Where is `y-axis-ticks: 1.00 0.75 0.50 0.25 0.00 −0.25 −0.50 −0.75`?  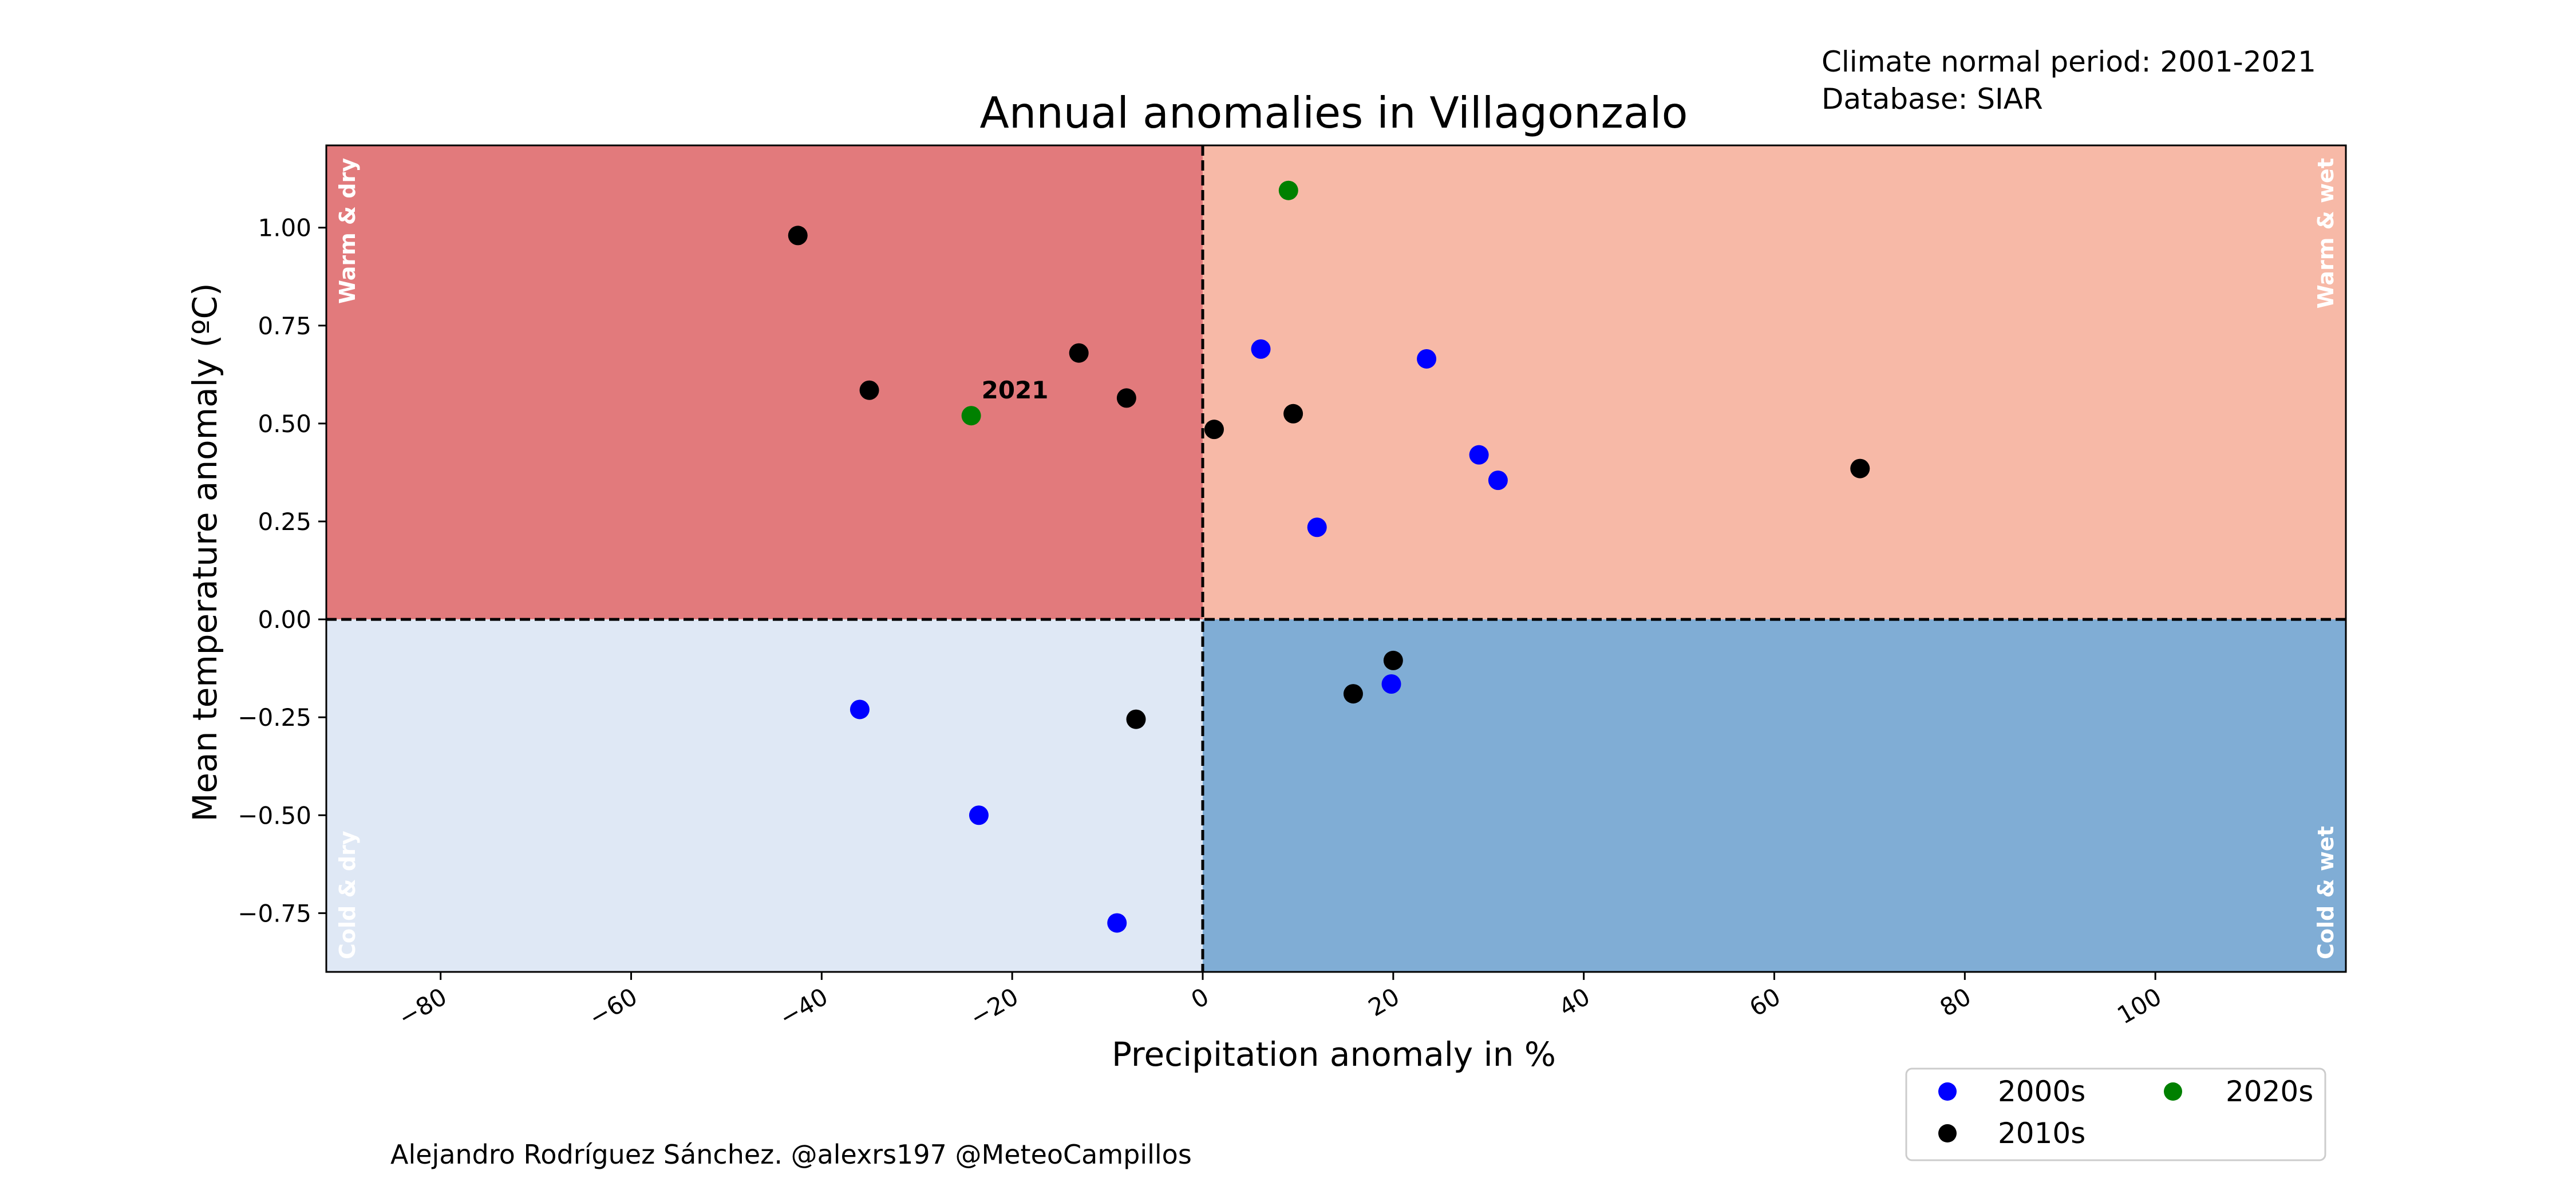
y-axis-ticks: 1.00 0.75 0.50 0.25 0.00 −0.25 −0.50 −0.75 is located at coordinates (282, 570).